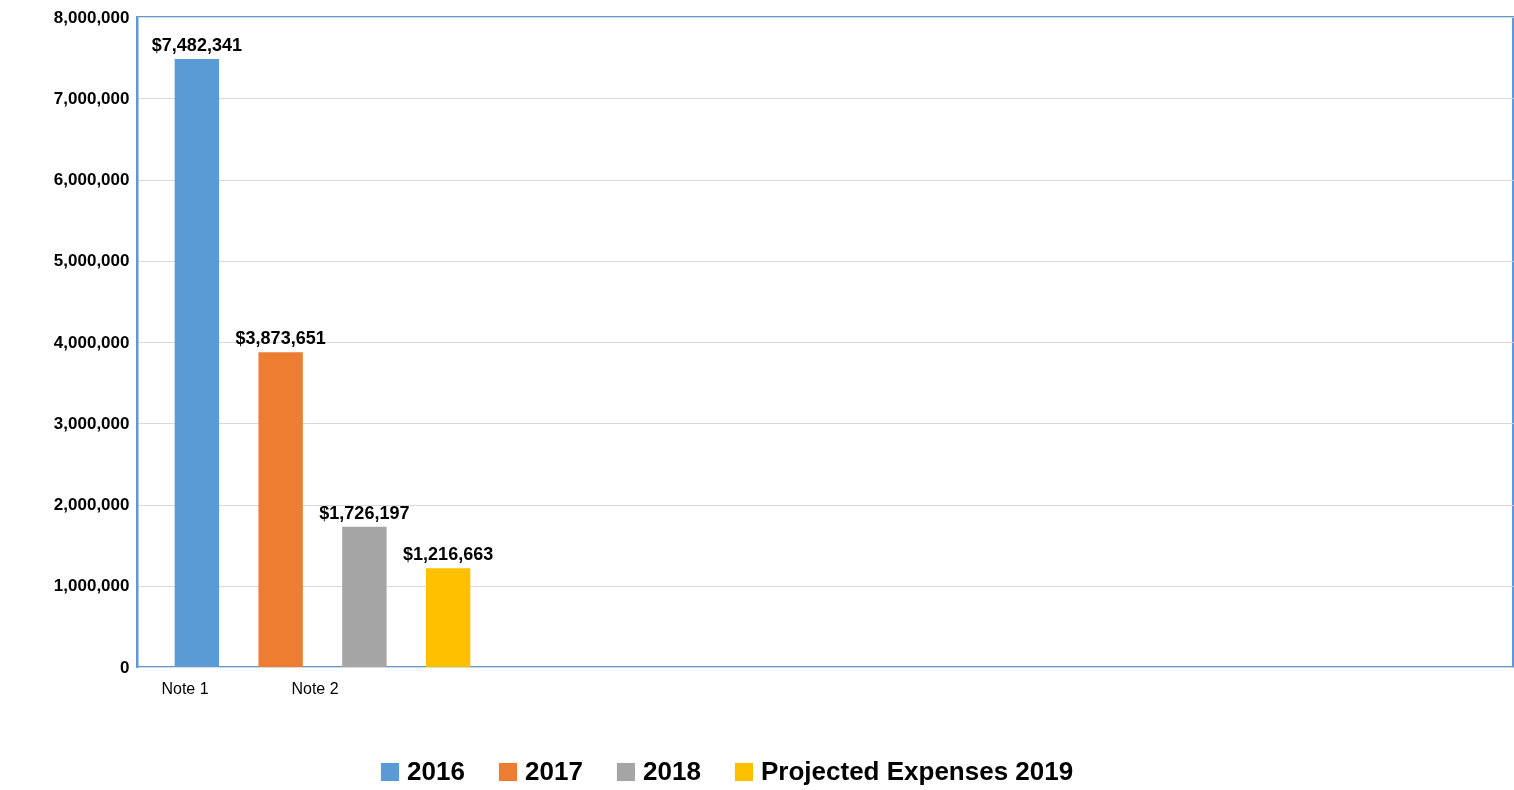 This screenshot has height=790, width=1514. I want to click on data-label: $1,216,663, so click(448, 554).